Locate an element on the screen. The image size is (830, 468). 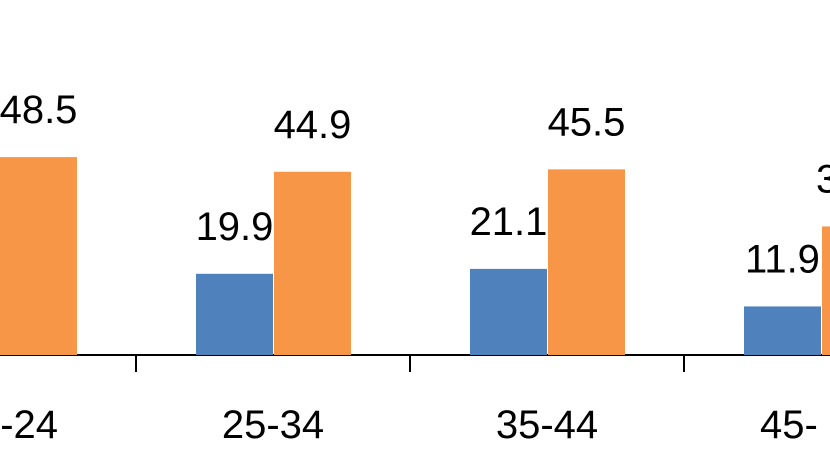
x-tick-label: -24 is located at coordinates (29, 425).